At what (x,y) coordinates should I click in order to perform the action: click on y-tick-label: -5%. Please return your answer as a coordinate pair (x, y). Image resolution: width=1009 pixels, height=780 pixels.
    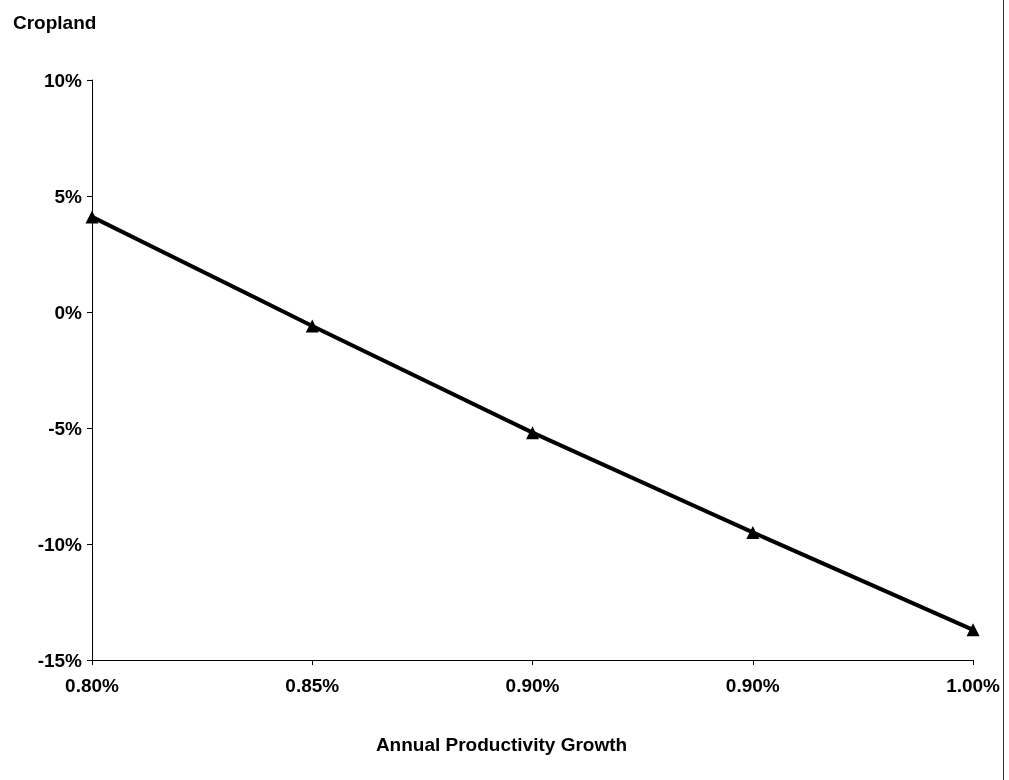
    Looking at the image, I should click on (65, 428).